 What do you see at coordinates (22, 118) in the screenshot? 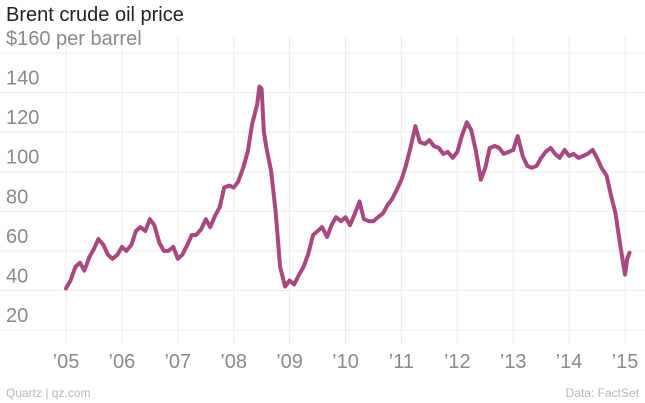
I see `y-tick-label: 120` at bounding box center [22, 118].